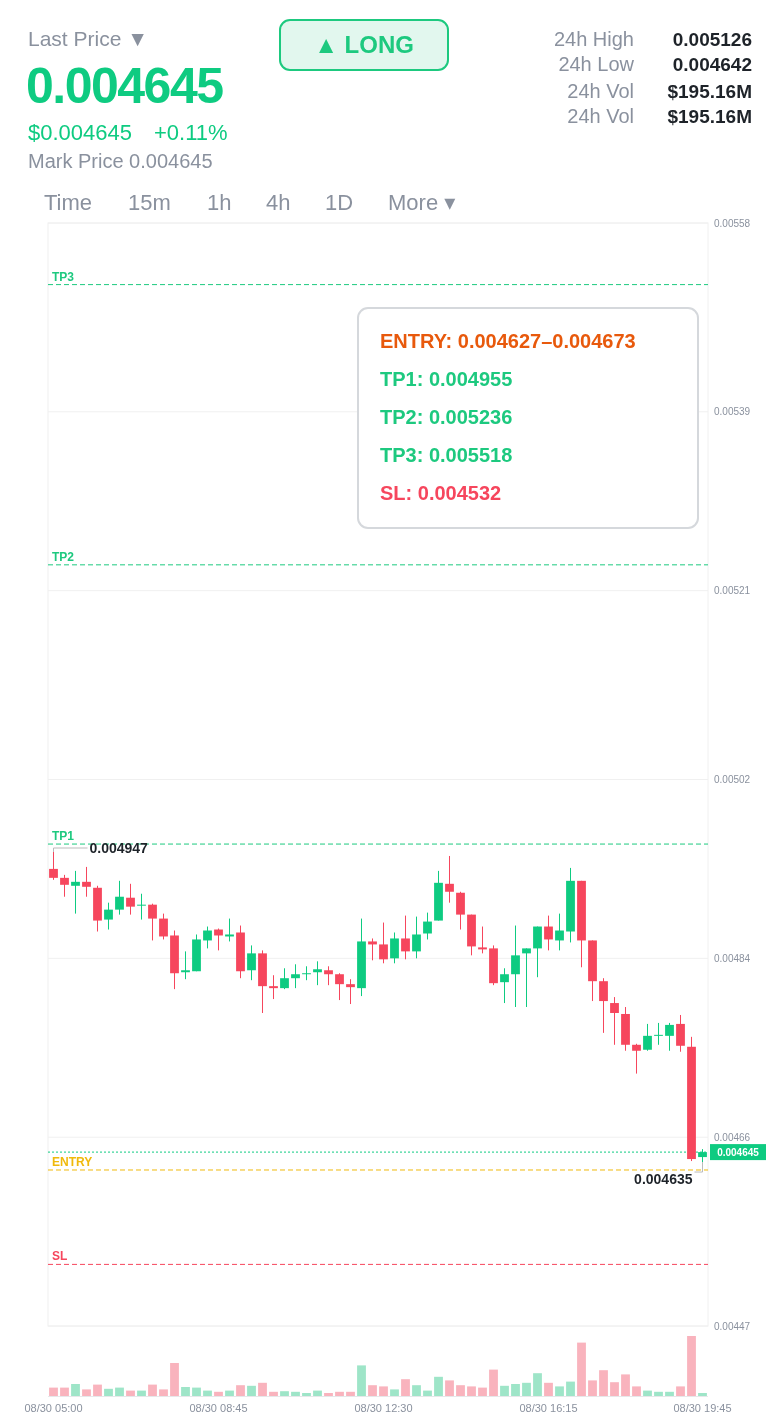 The height and width of the screenshot is (1428, 780). Describe the element at coordinates (702, 1408) in the screenshot. I see `x-tick-label: 08/30 19:45` at that location.